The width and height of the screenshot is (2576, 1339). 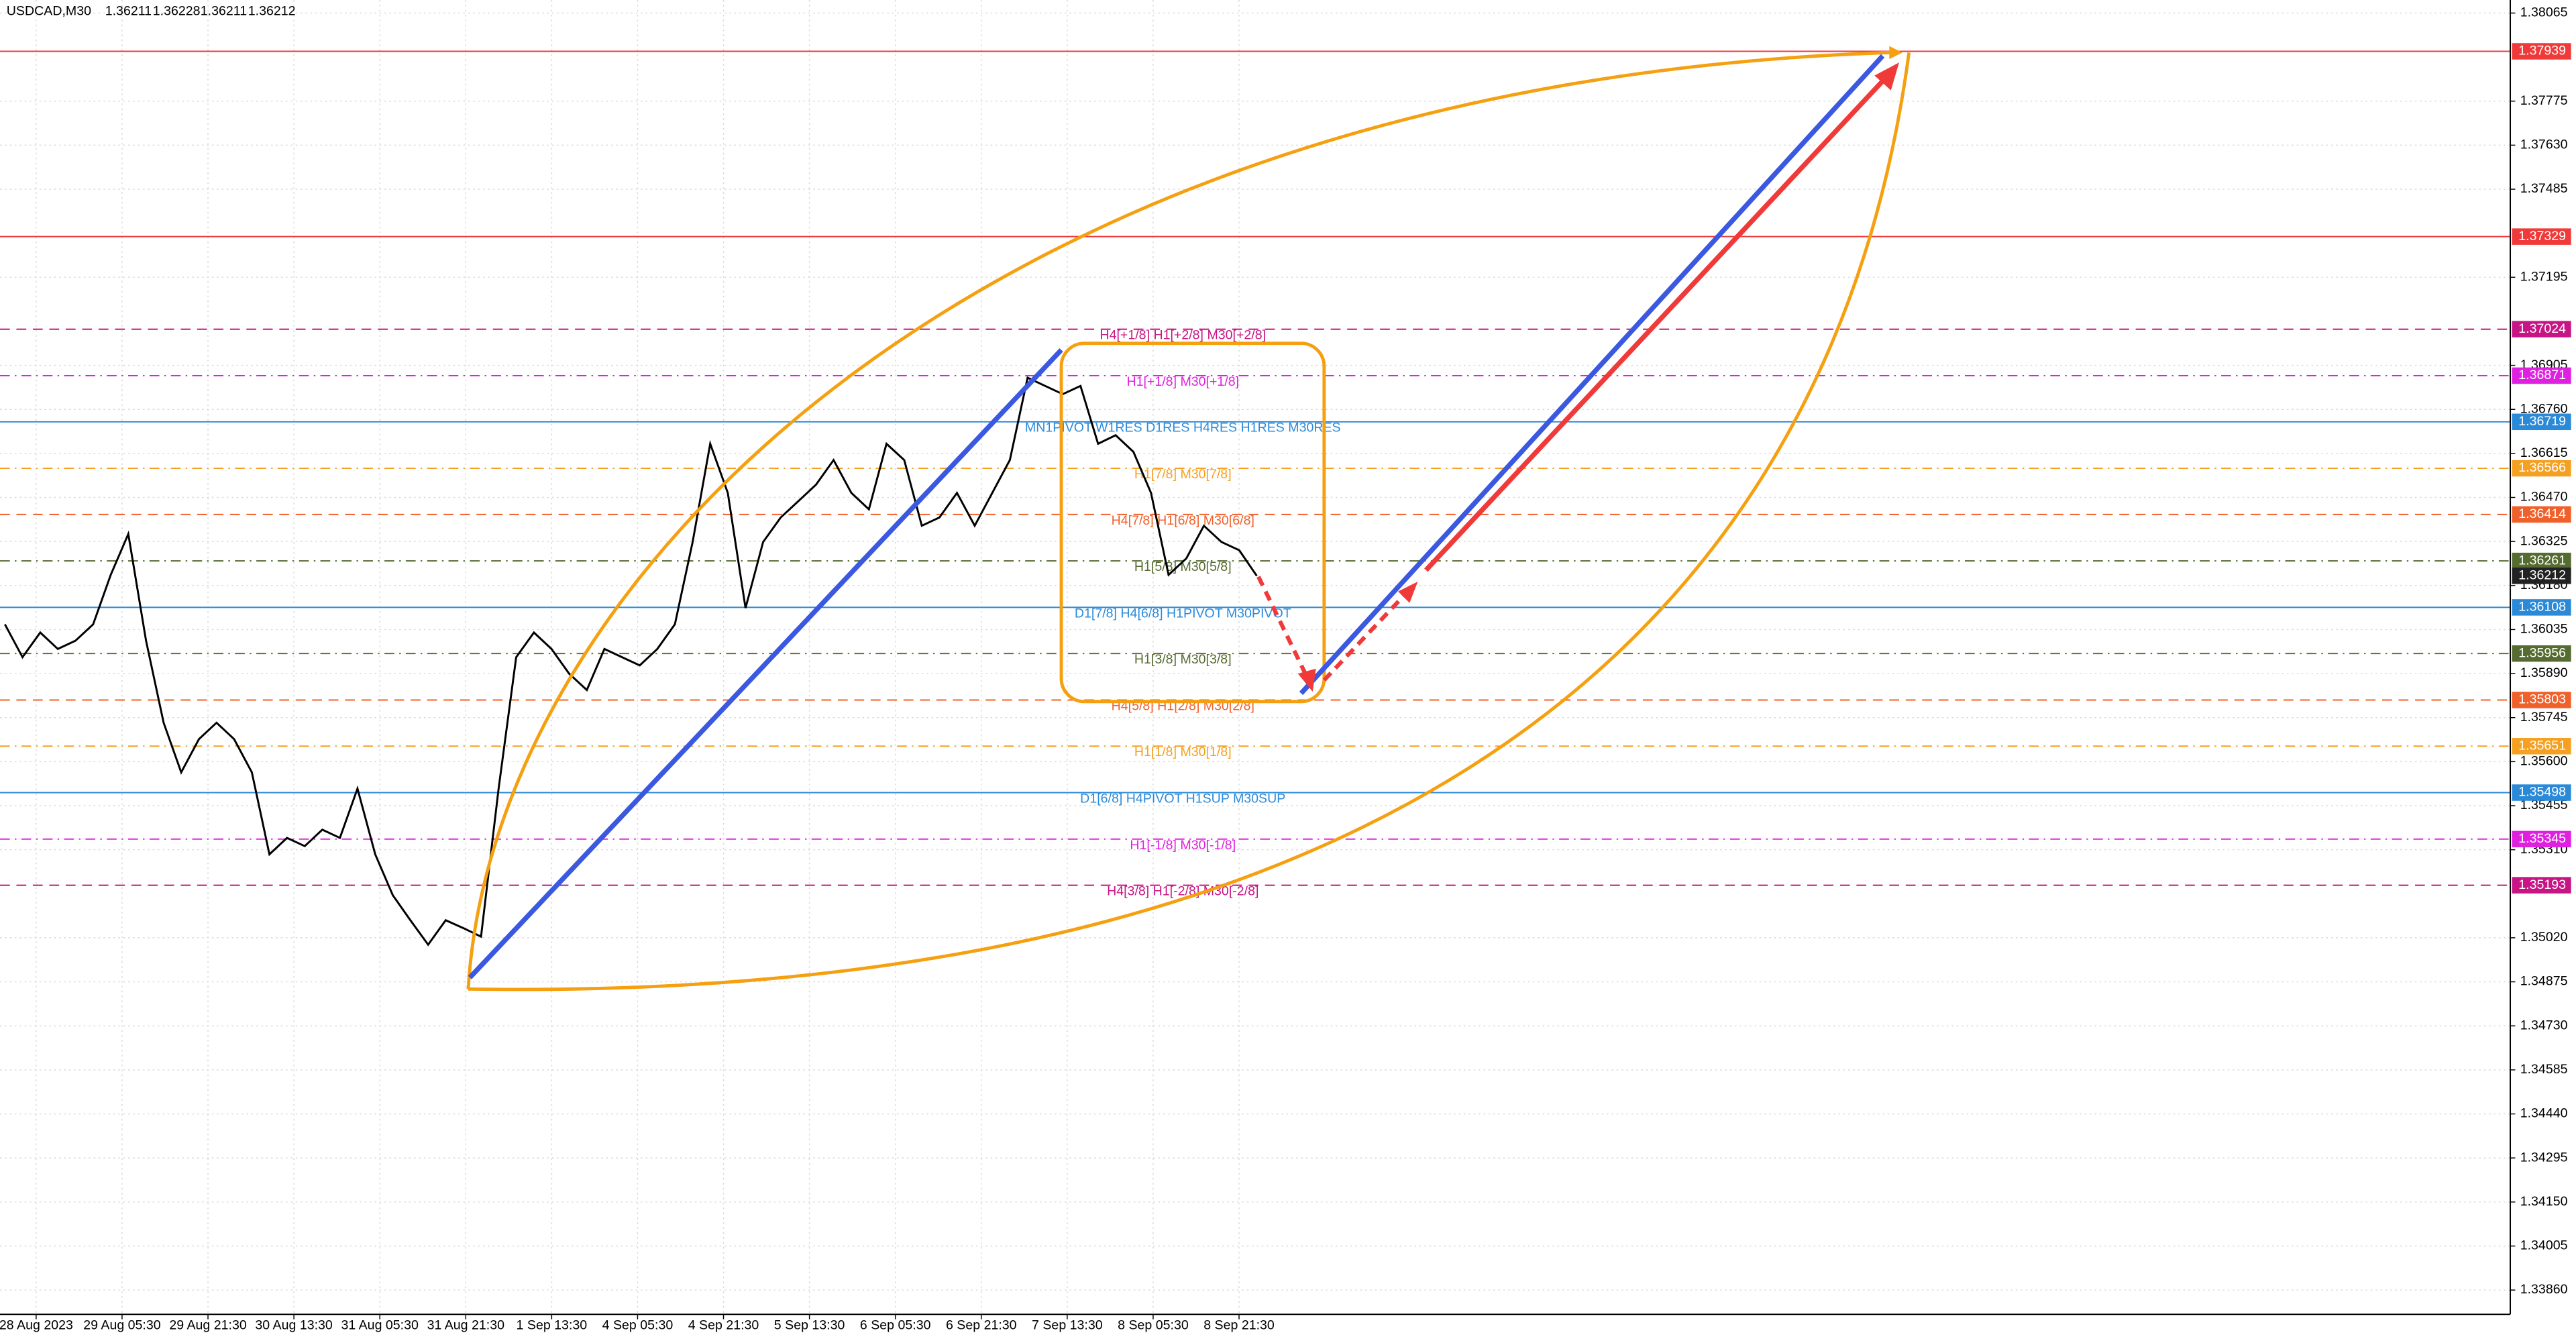 I want to click on red-arrow, so click(x=1658, y=322).